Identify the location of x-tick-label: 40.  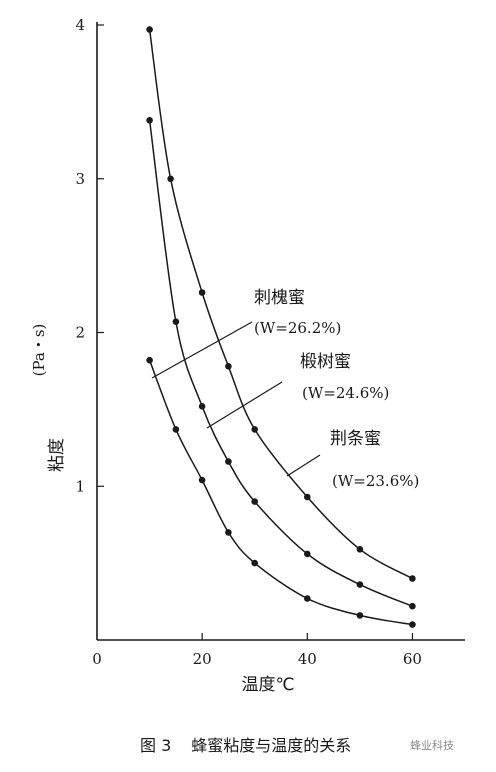
(307, 659).